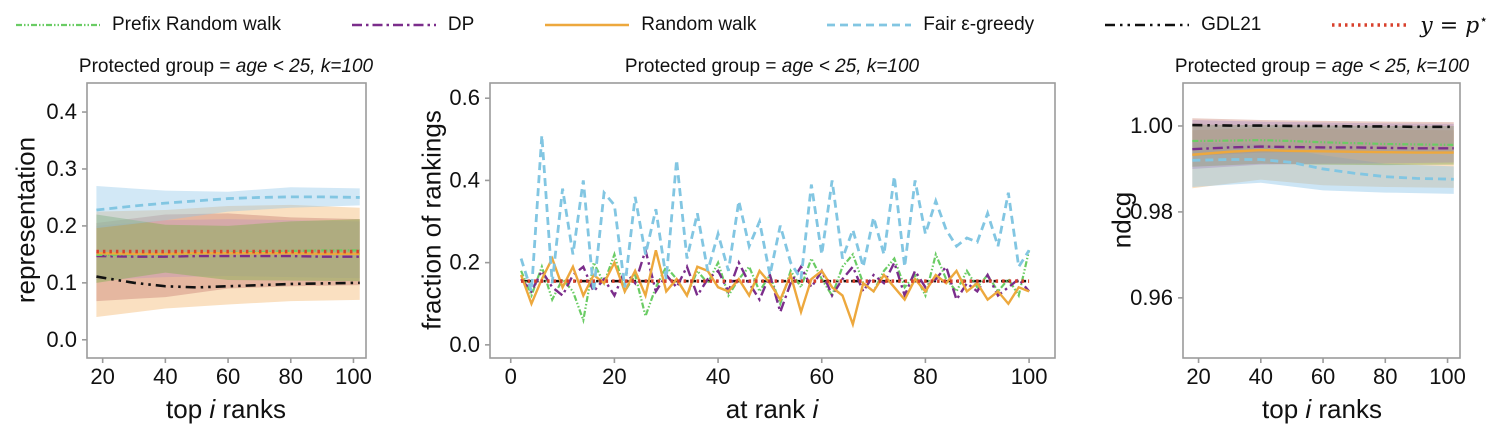 The width and height of the screenshot is (1502, 436). Describe the element at coordinates (772, 66) in the screenshot. I see `chart2-title: Protected group = age < 25, k=100` at that location.